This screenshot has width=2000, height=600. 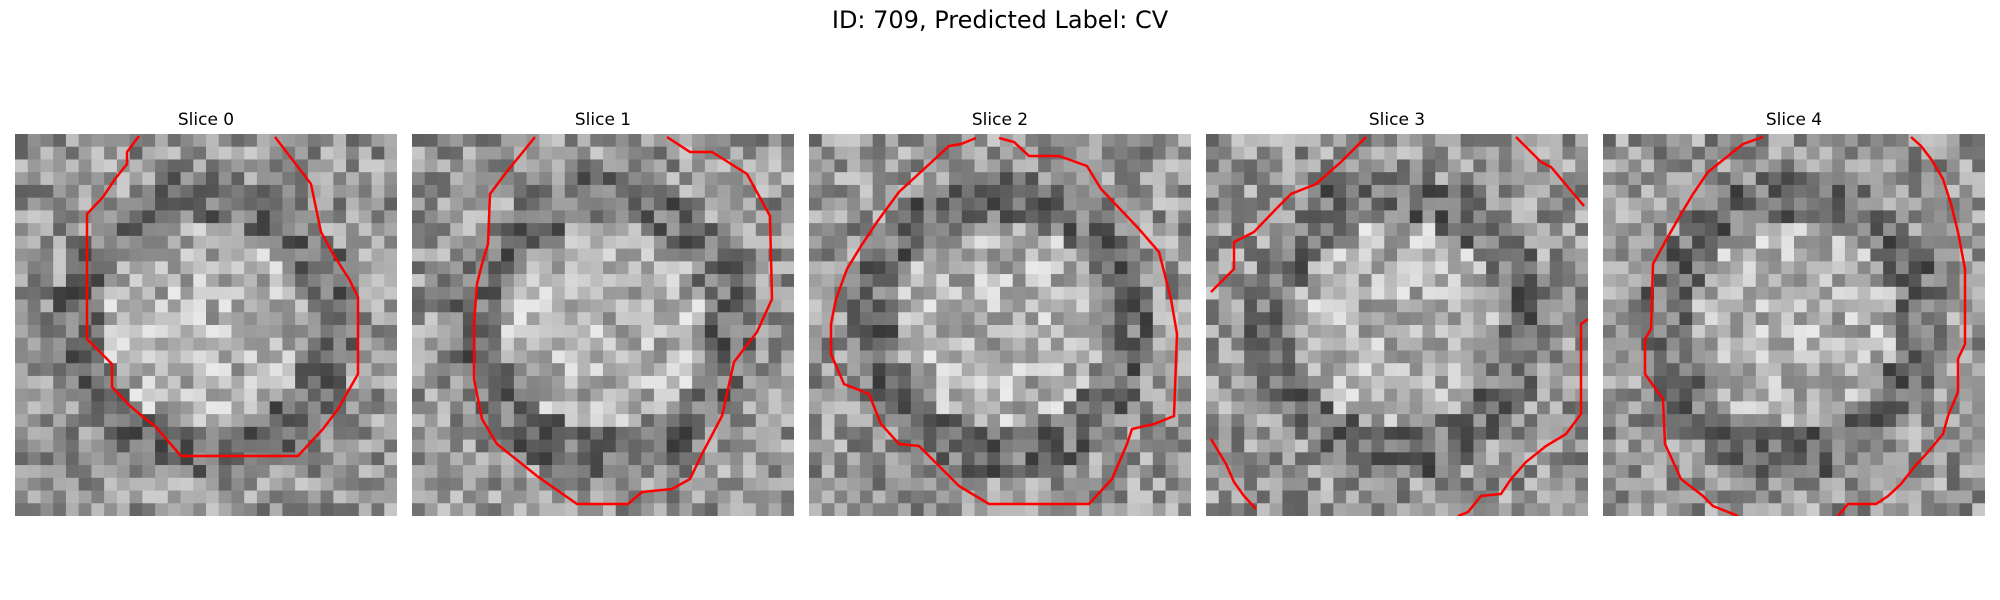 I want to click on slice-panel-0: Slice 0, so click(x=206, y=312).